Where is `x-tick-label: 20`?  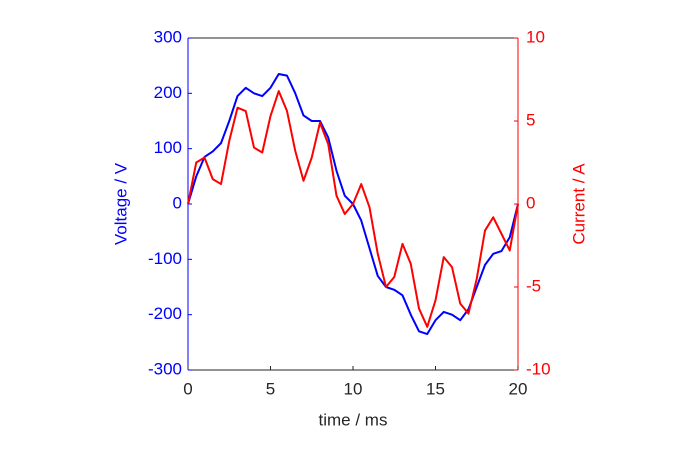
x-tick-label: 20 is located at coordinates (518, 388).